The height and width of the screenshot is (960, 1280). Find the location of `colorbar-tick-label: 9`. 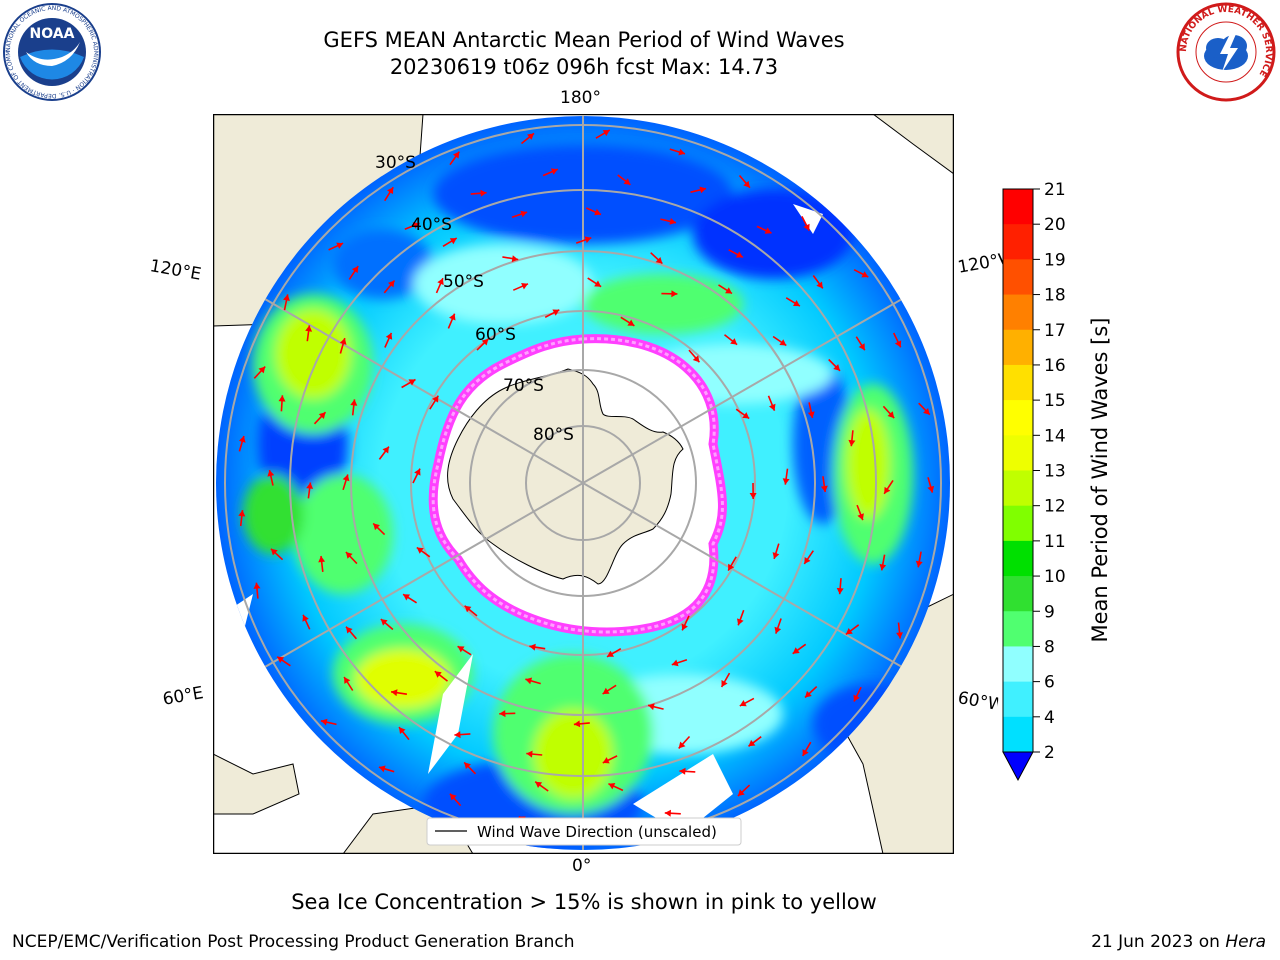

colorbar-tick-label: 9 is located at coordinates (1049, 612).